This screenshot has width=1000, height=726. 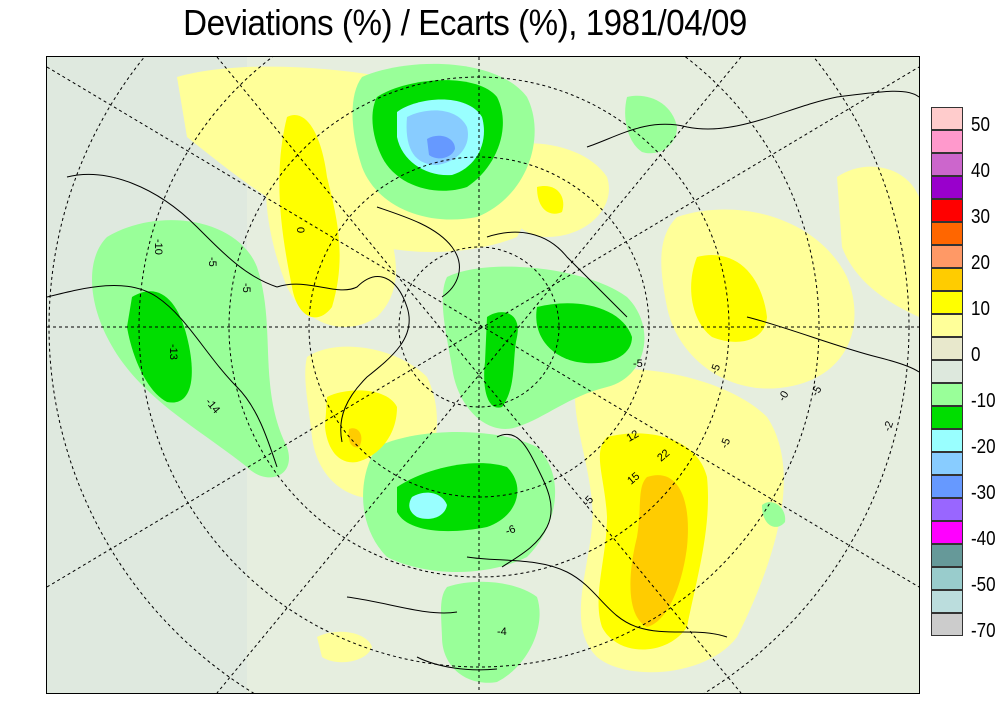 What do you see at coordinates (983, 400) in the screenshot?
I see `legend-label: -10` at bounding box center [983, 400].